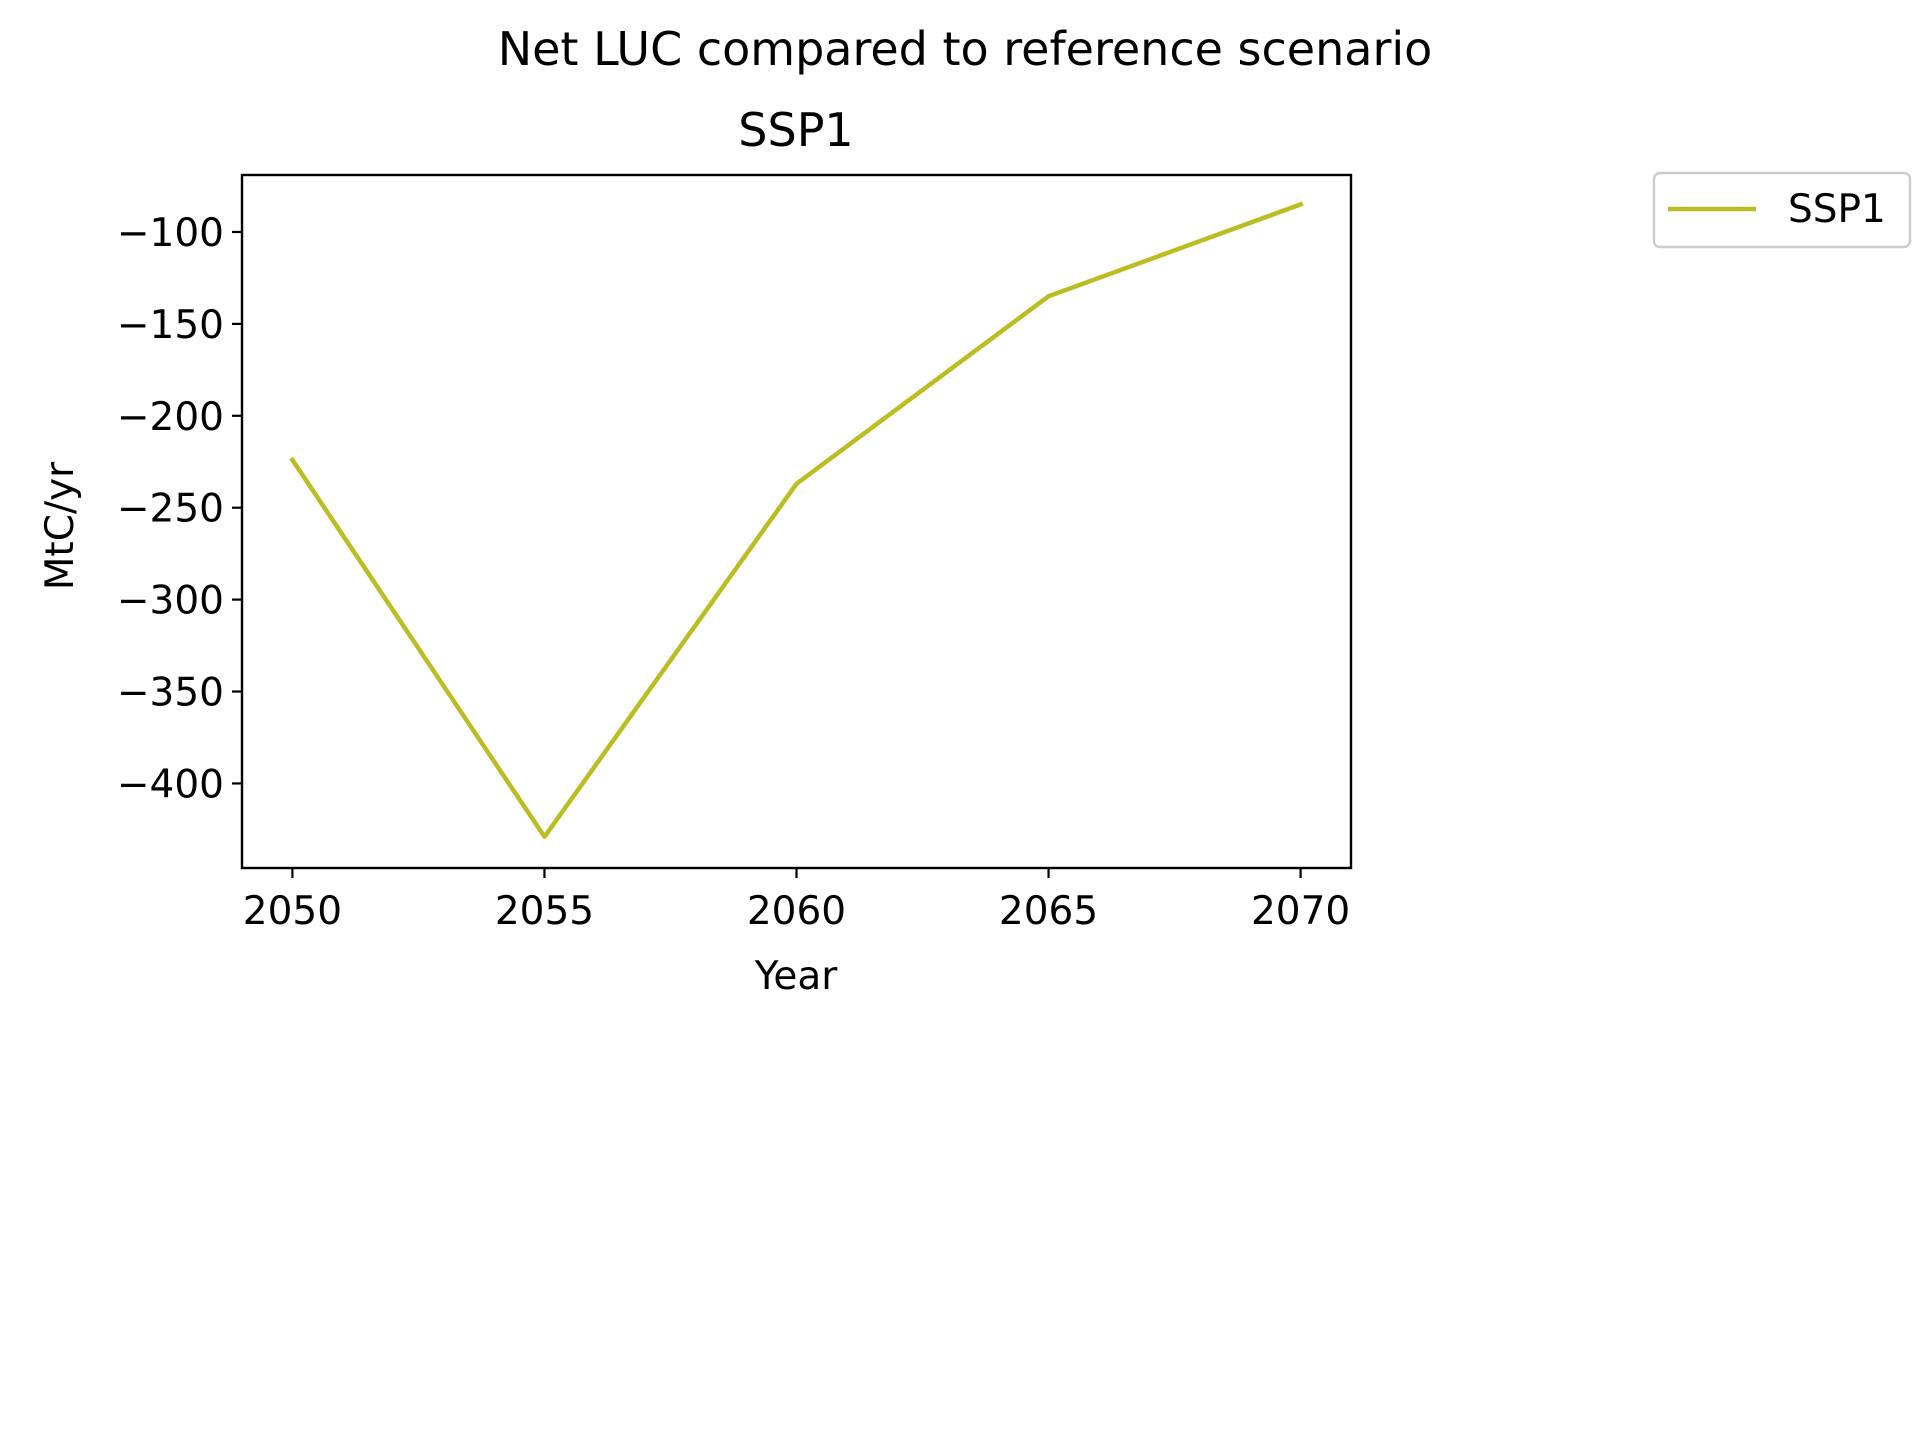  Describe the element at coordinates (965, 49) in the screenshot. I see `figure-suptitle: Net LUC compared to reference scenario` at that location.